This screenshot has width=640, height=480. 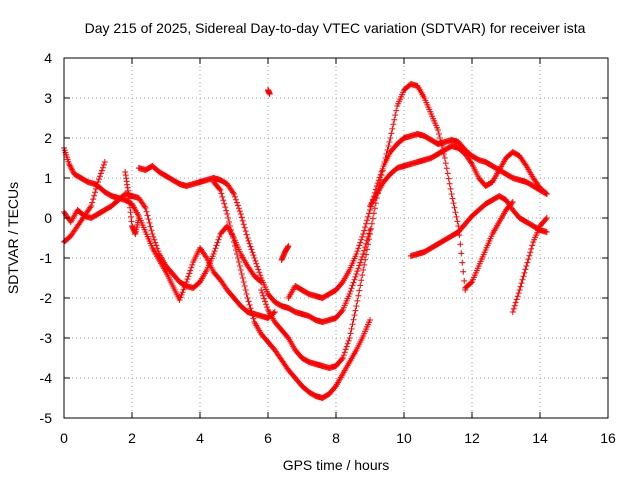 I want to click on y-tick-label: -3, so click(x=46, y=338).